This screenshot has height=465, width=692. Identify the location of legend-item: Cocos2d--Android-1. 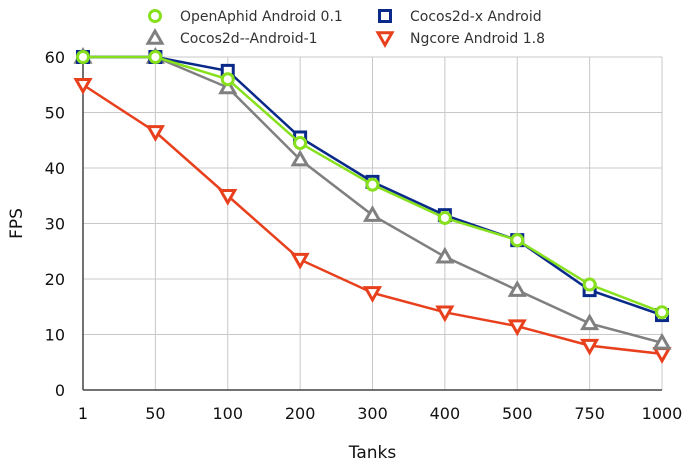
(231, 37).